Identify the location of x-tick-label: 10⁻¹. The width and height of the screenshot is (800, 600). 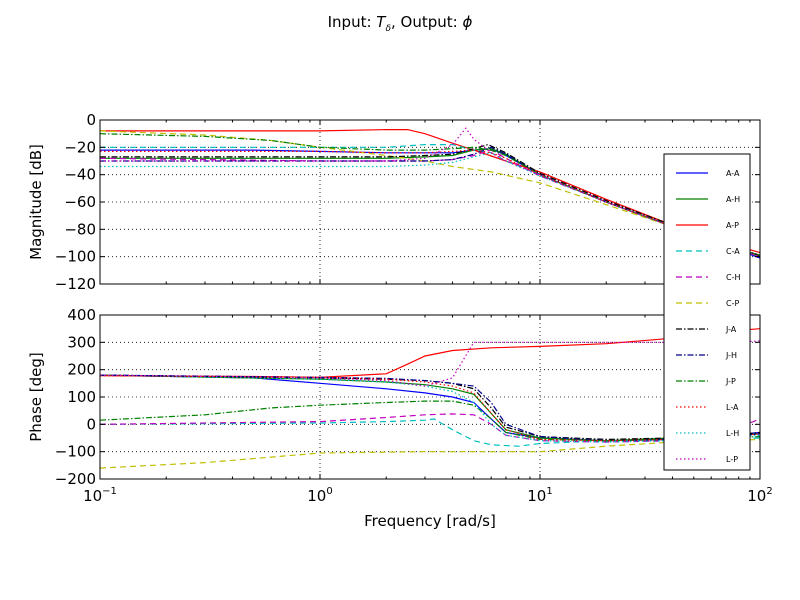
(100, 495).